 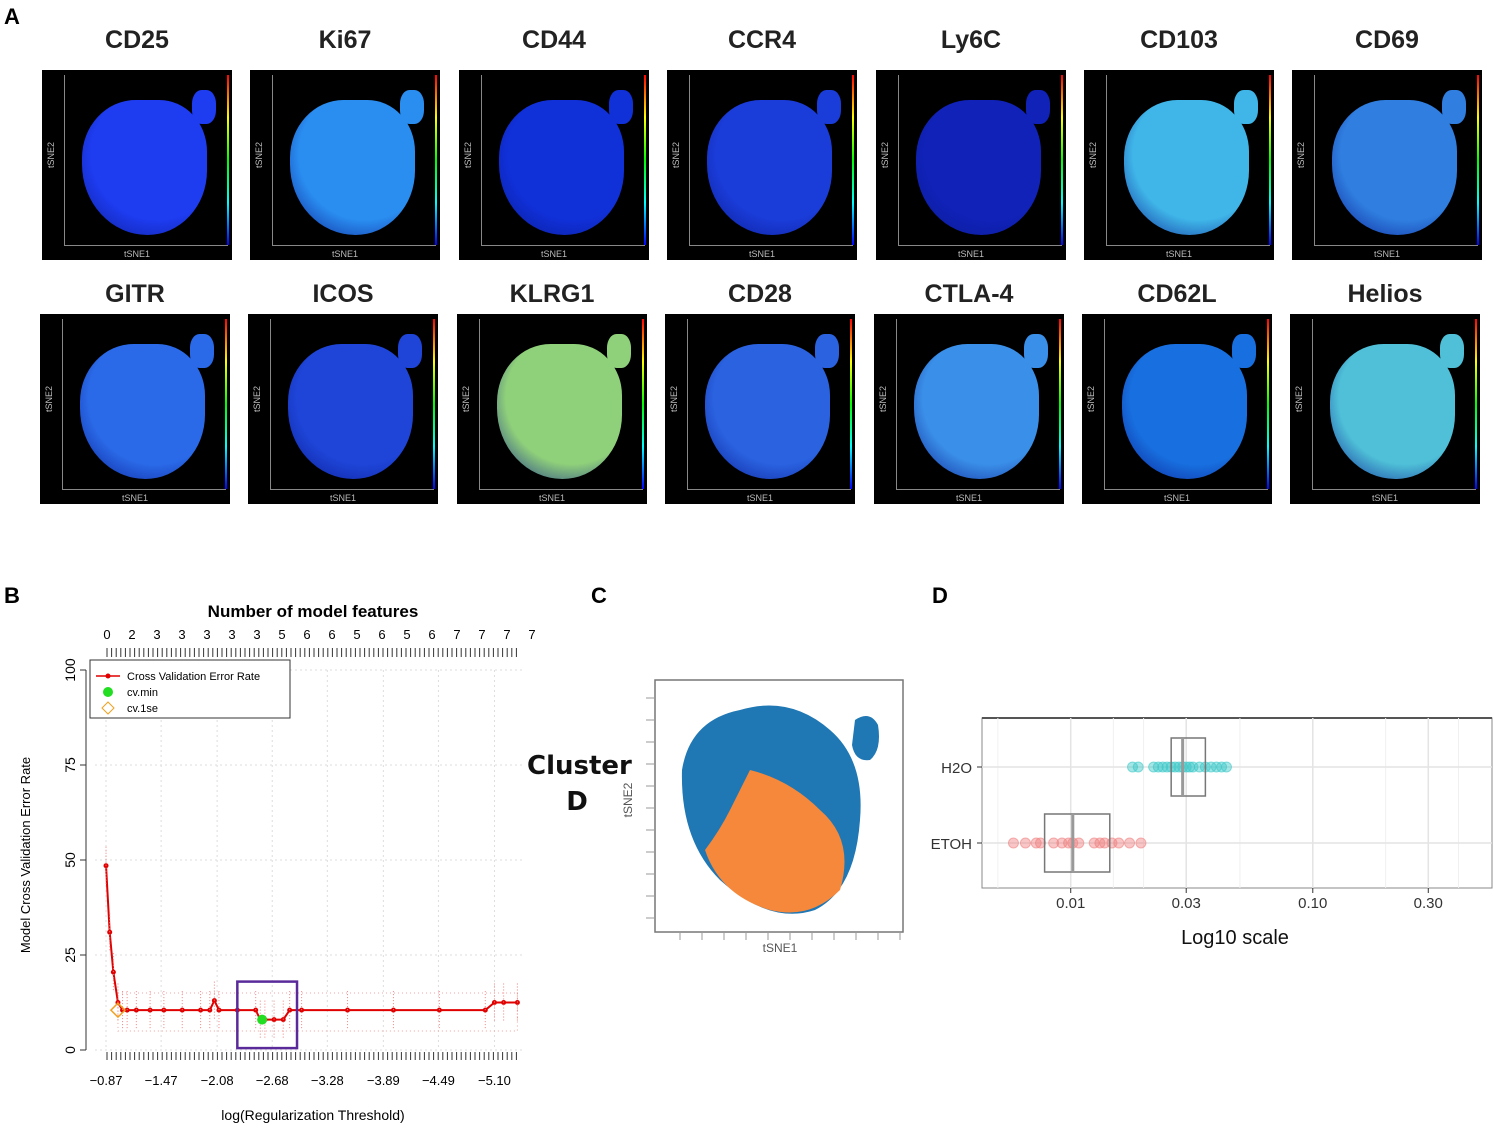 What do you see at coordinates (775, 841) in the screenshot?
I see `cluster-d-cells` at bounding box center [775, 841].